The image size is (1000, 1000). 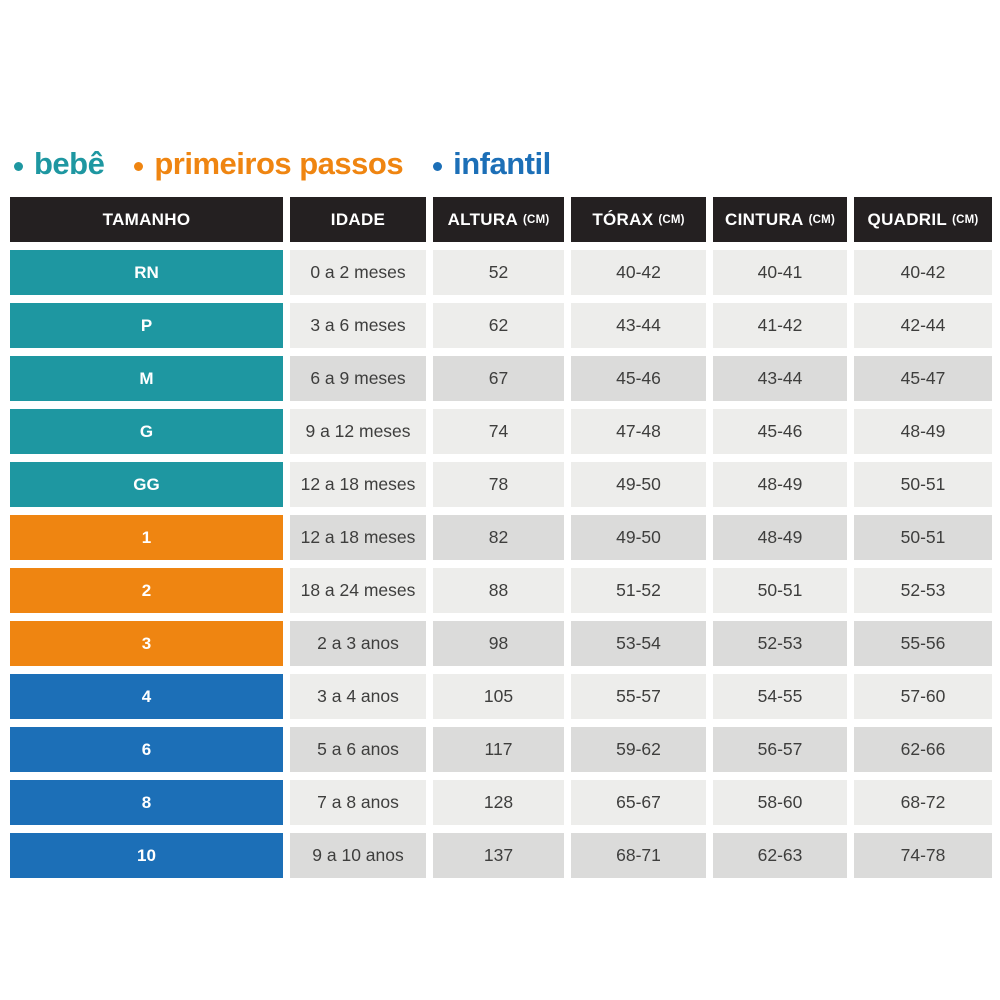 What do you see at coordinates (498, 643) in the screenshot?
I see `data-cell-altura: 98` at bounding box center [498, 643].